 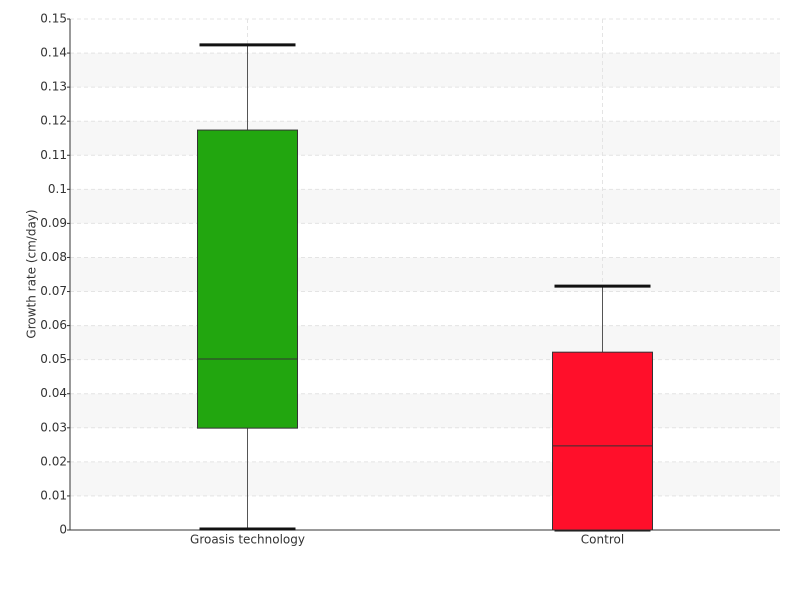 What do you see at coordinates (53, 155) in the screenshot?
I see `y-tick-label: 0.11` at bounding box center [53, 155].